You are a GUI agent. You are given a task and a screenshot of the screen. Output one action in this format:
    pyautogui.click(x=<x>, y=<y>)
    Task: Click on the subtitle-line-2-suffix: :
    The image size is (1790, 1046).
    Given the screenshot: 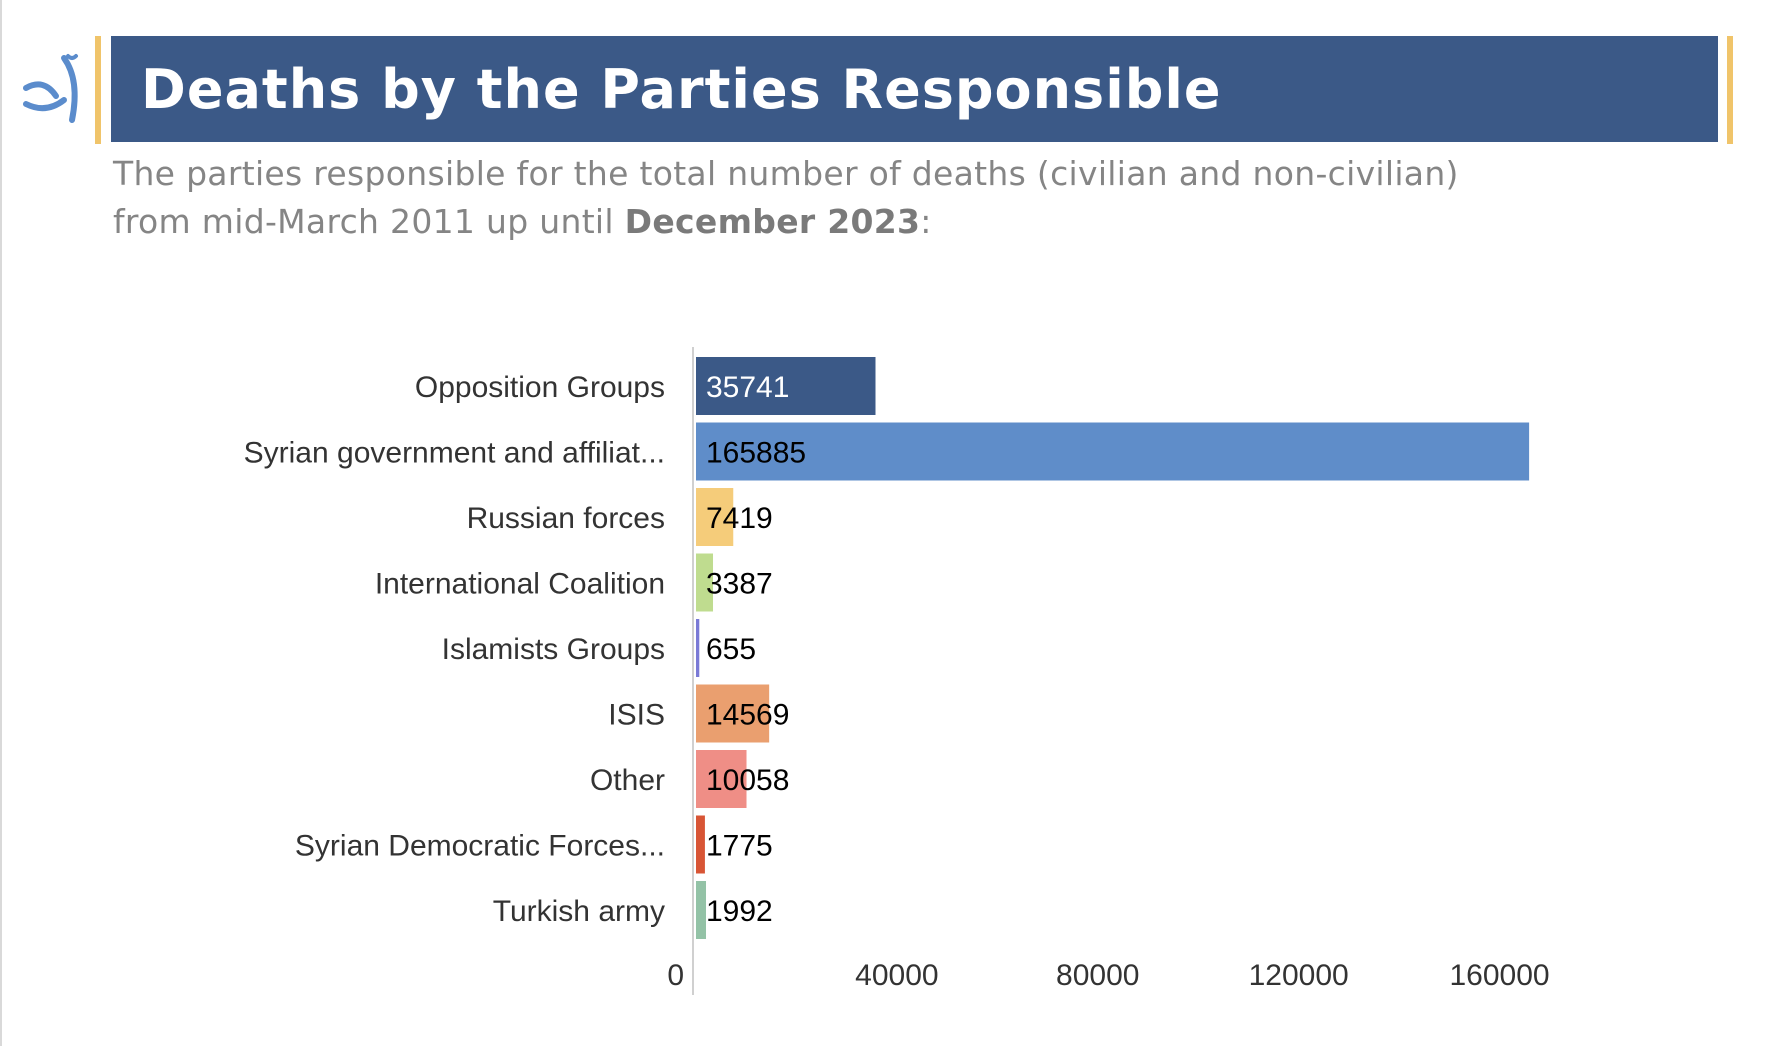 What is the action you would take?
    pyautogui.click(x=926, y=221)
    